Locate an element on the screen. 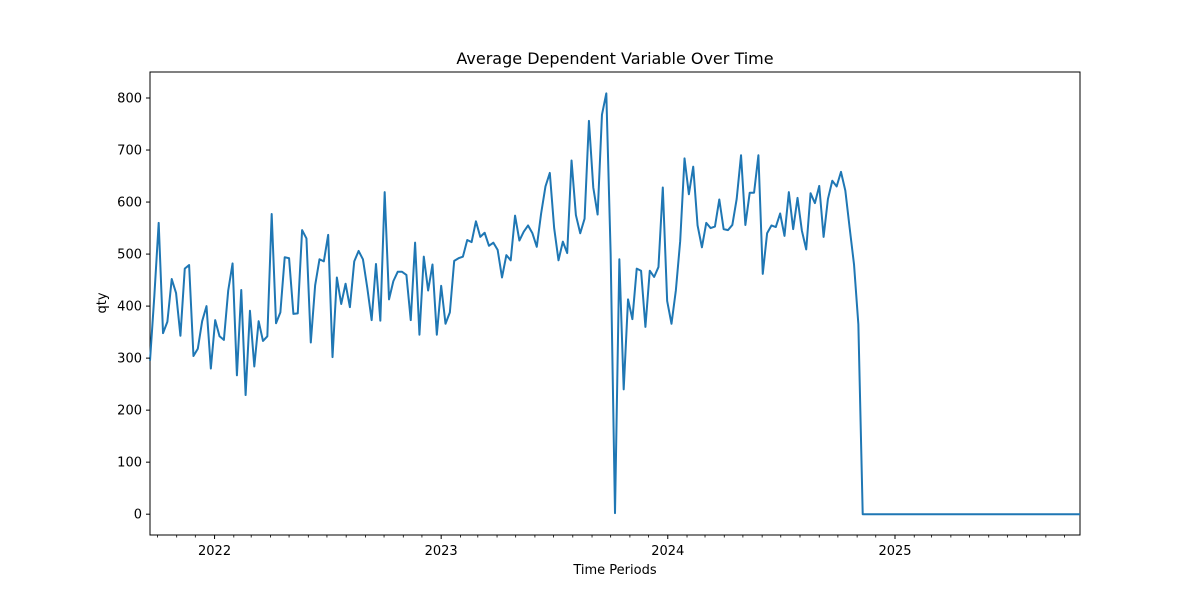 This screenshot has height=600, width=1200. y-tick-label: 100 is located at coordinates (129, 463).